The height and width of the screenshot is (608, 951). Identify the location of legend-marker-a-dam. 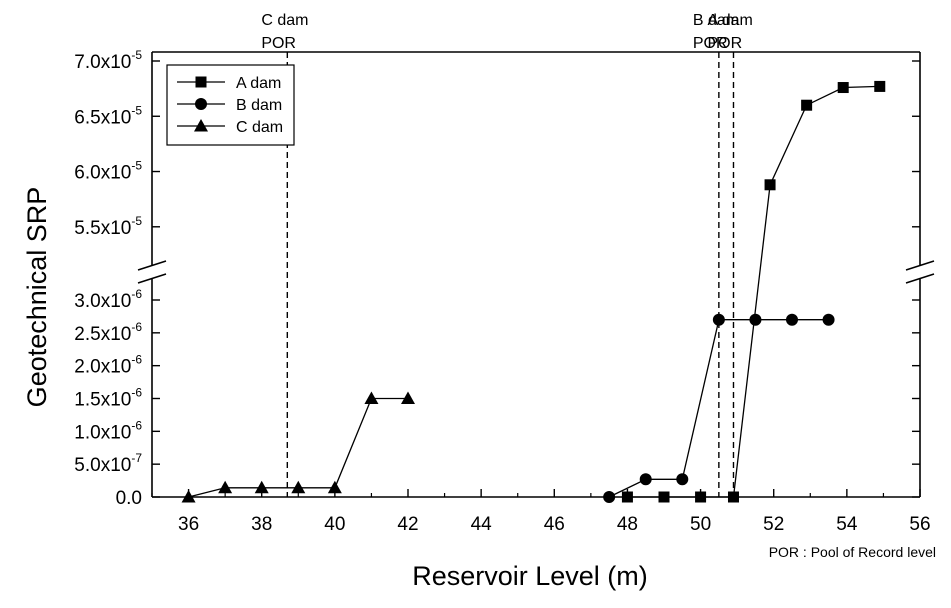
(201, 82).